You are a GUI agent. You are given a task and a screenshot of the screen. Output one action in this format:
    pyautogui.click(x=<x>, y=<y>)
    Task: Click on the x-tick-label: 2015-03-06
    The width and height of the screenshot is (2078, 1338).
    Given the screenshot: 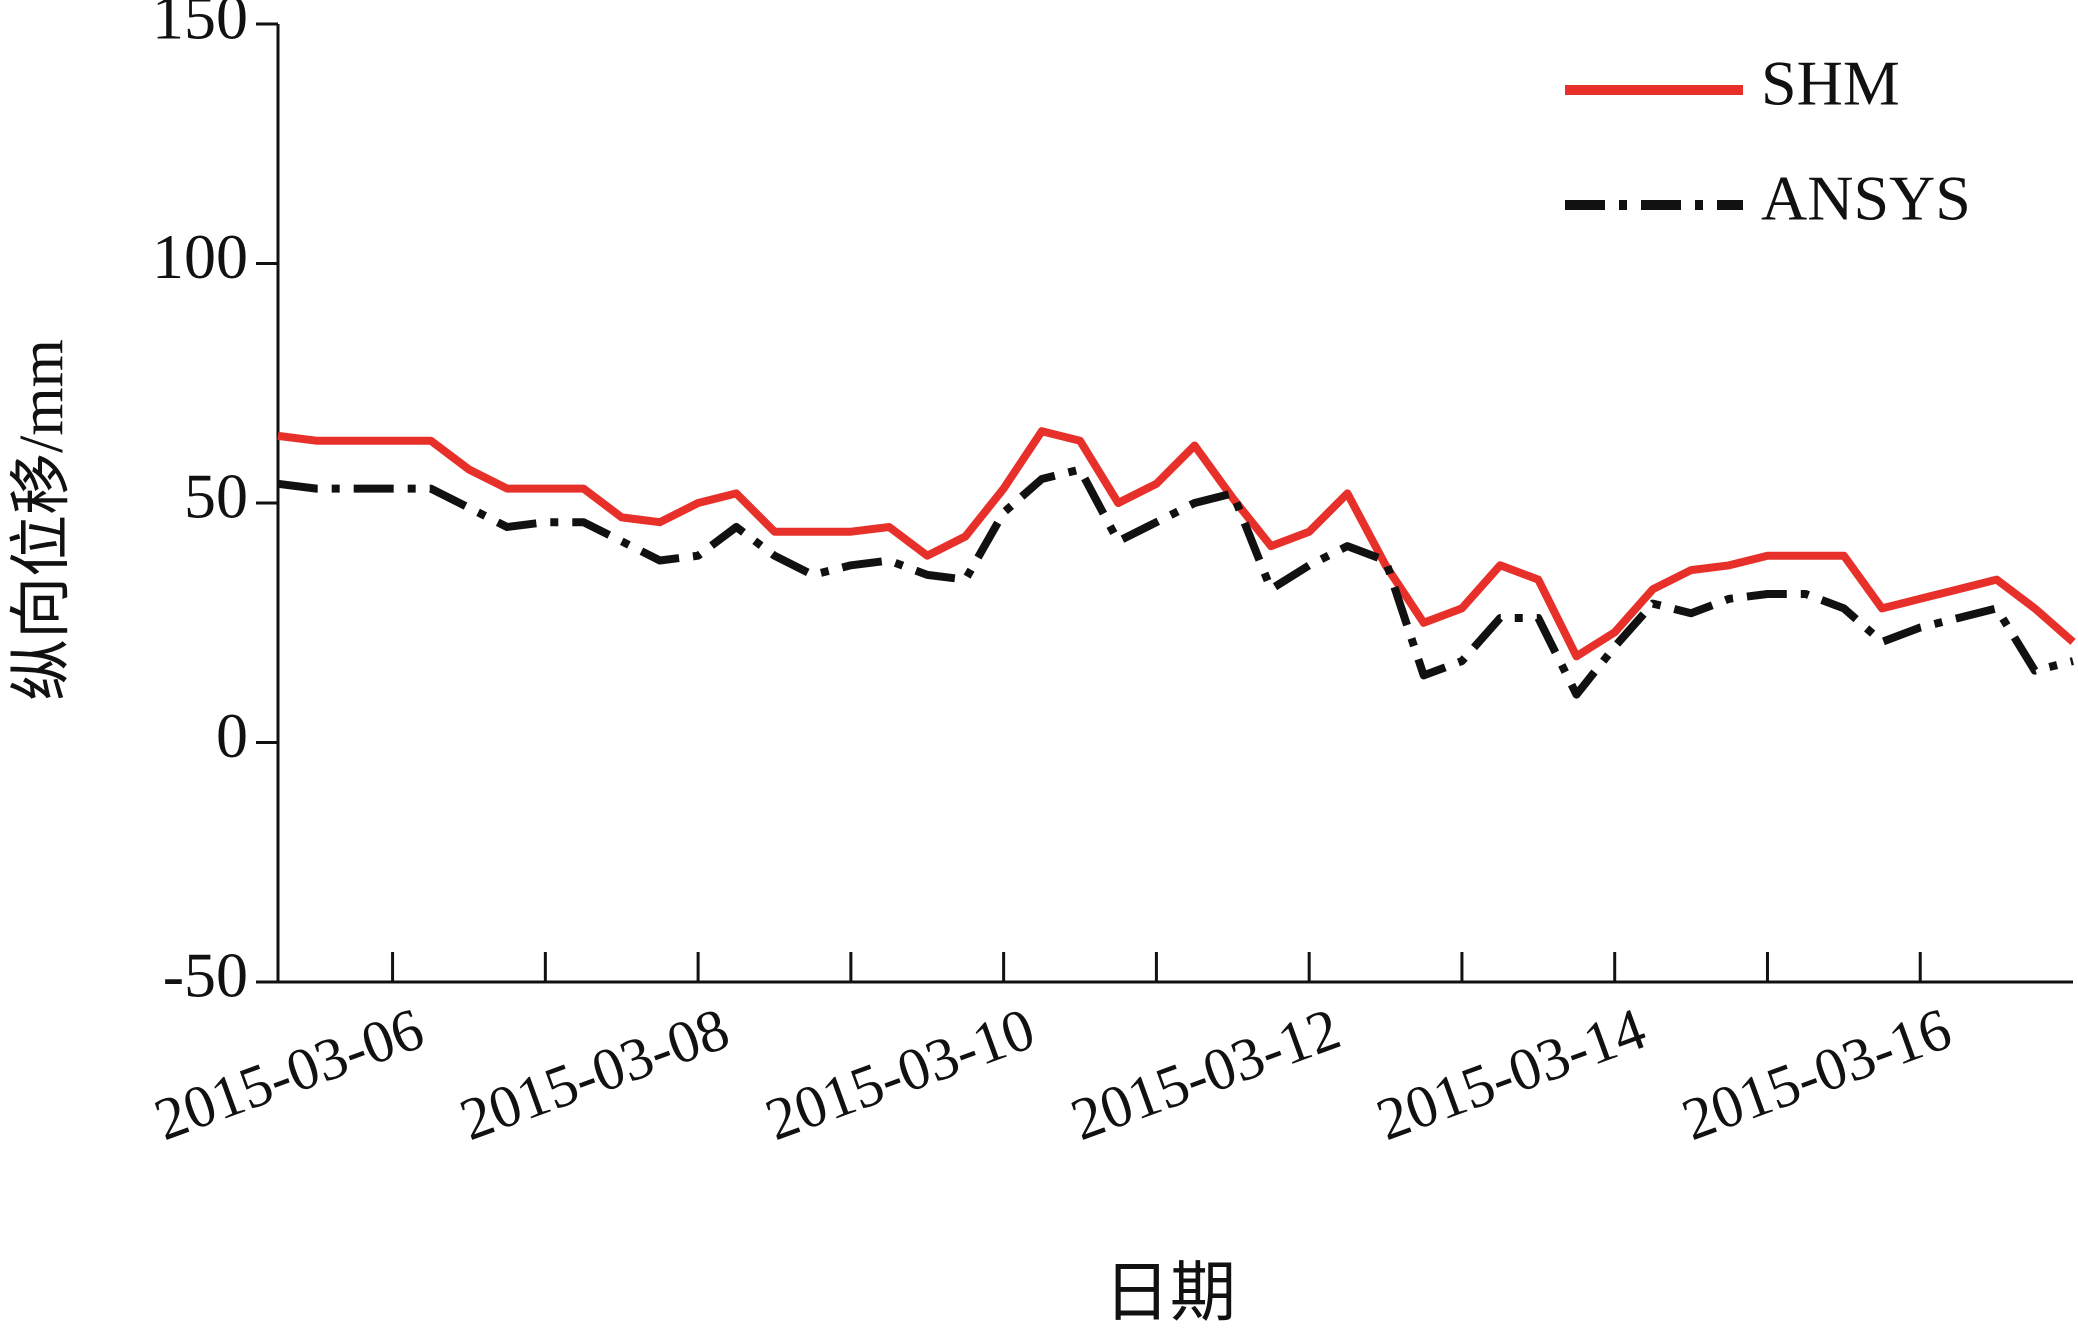 What is the action you would take?
    pyautogui.click(x=289, y=1074)
    